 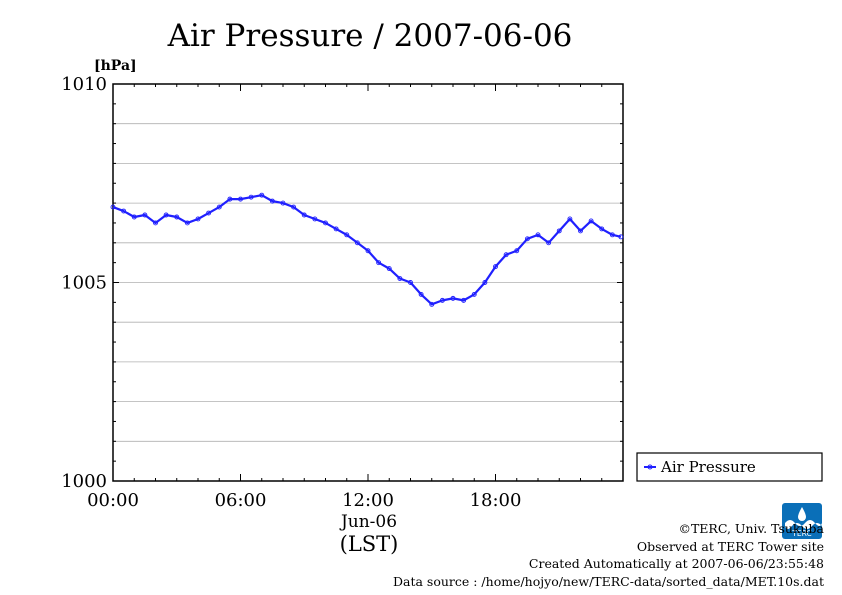 I want to click on legend: Air Pressure, so click(x=729, y=467).